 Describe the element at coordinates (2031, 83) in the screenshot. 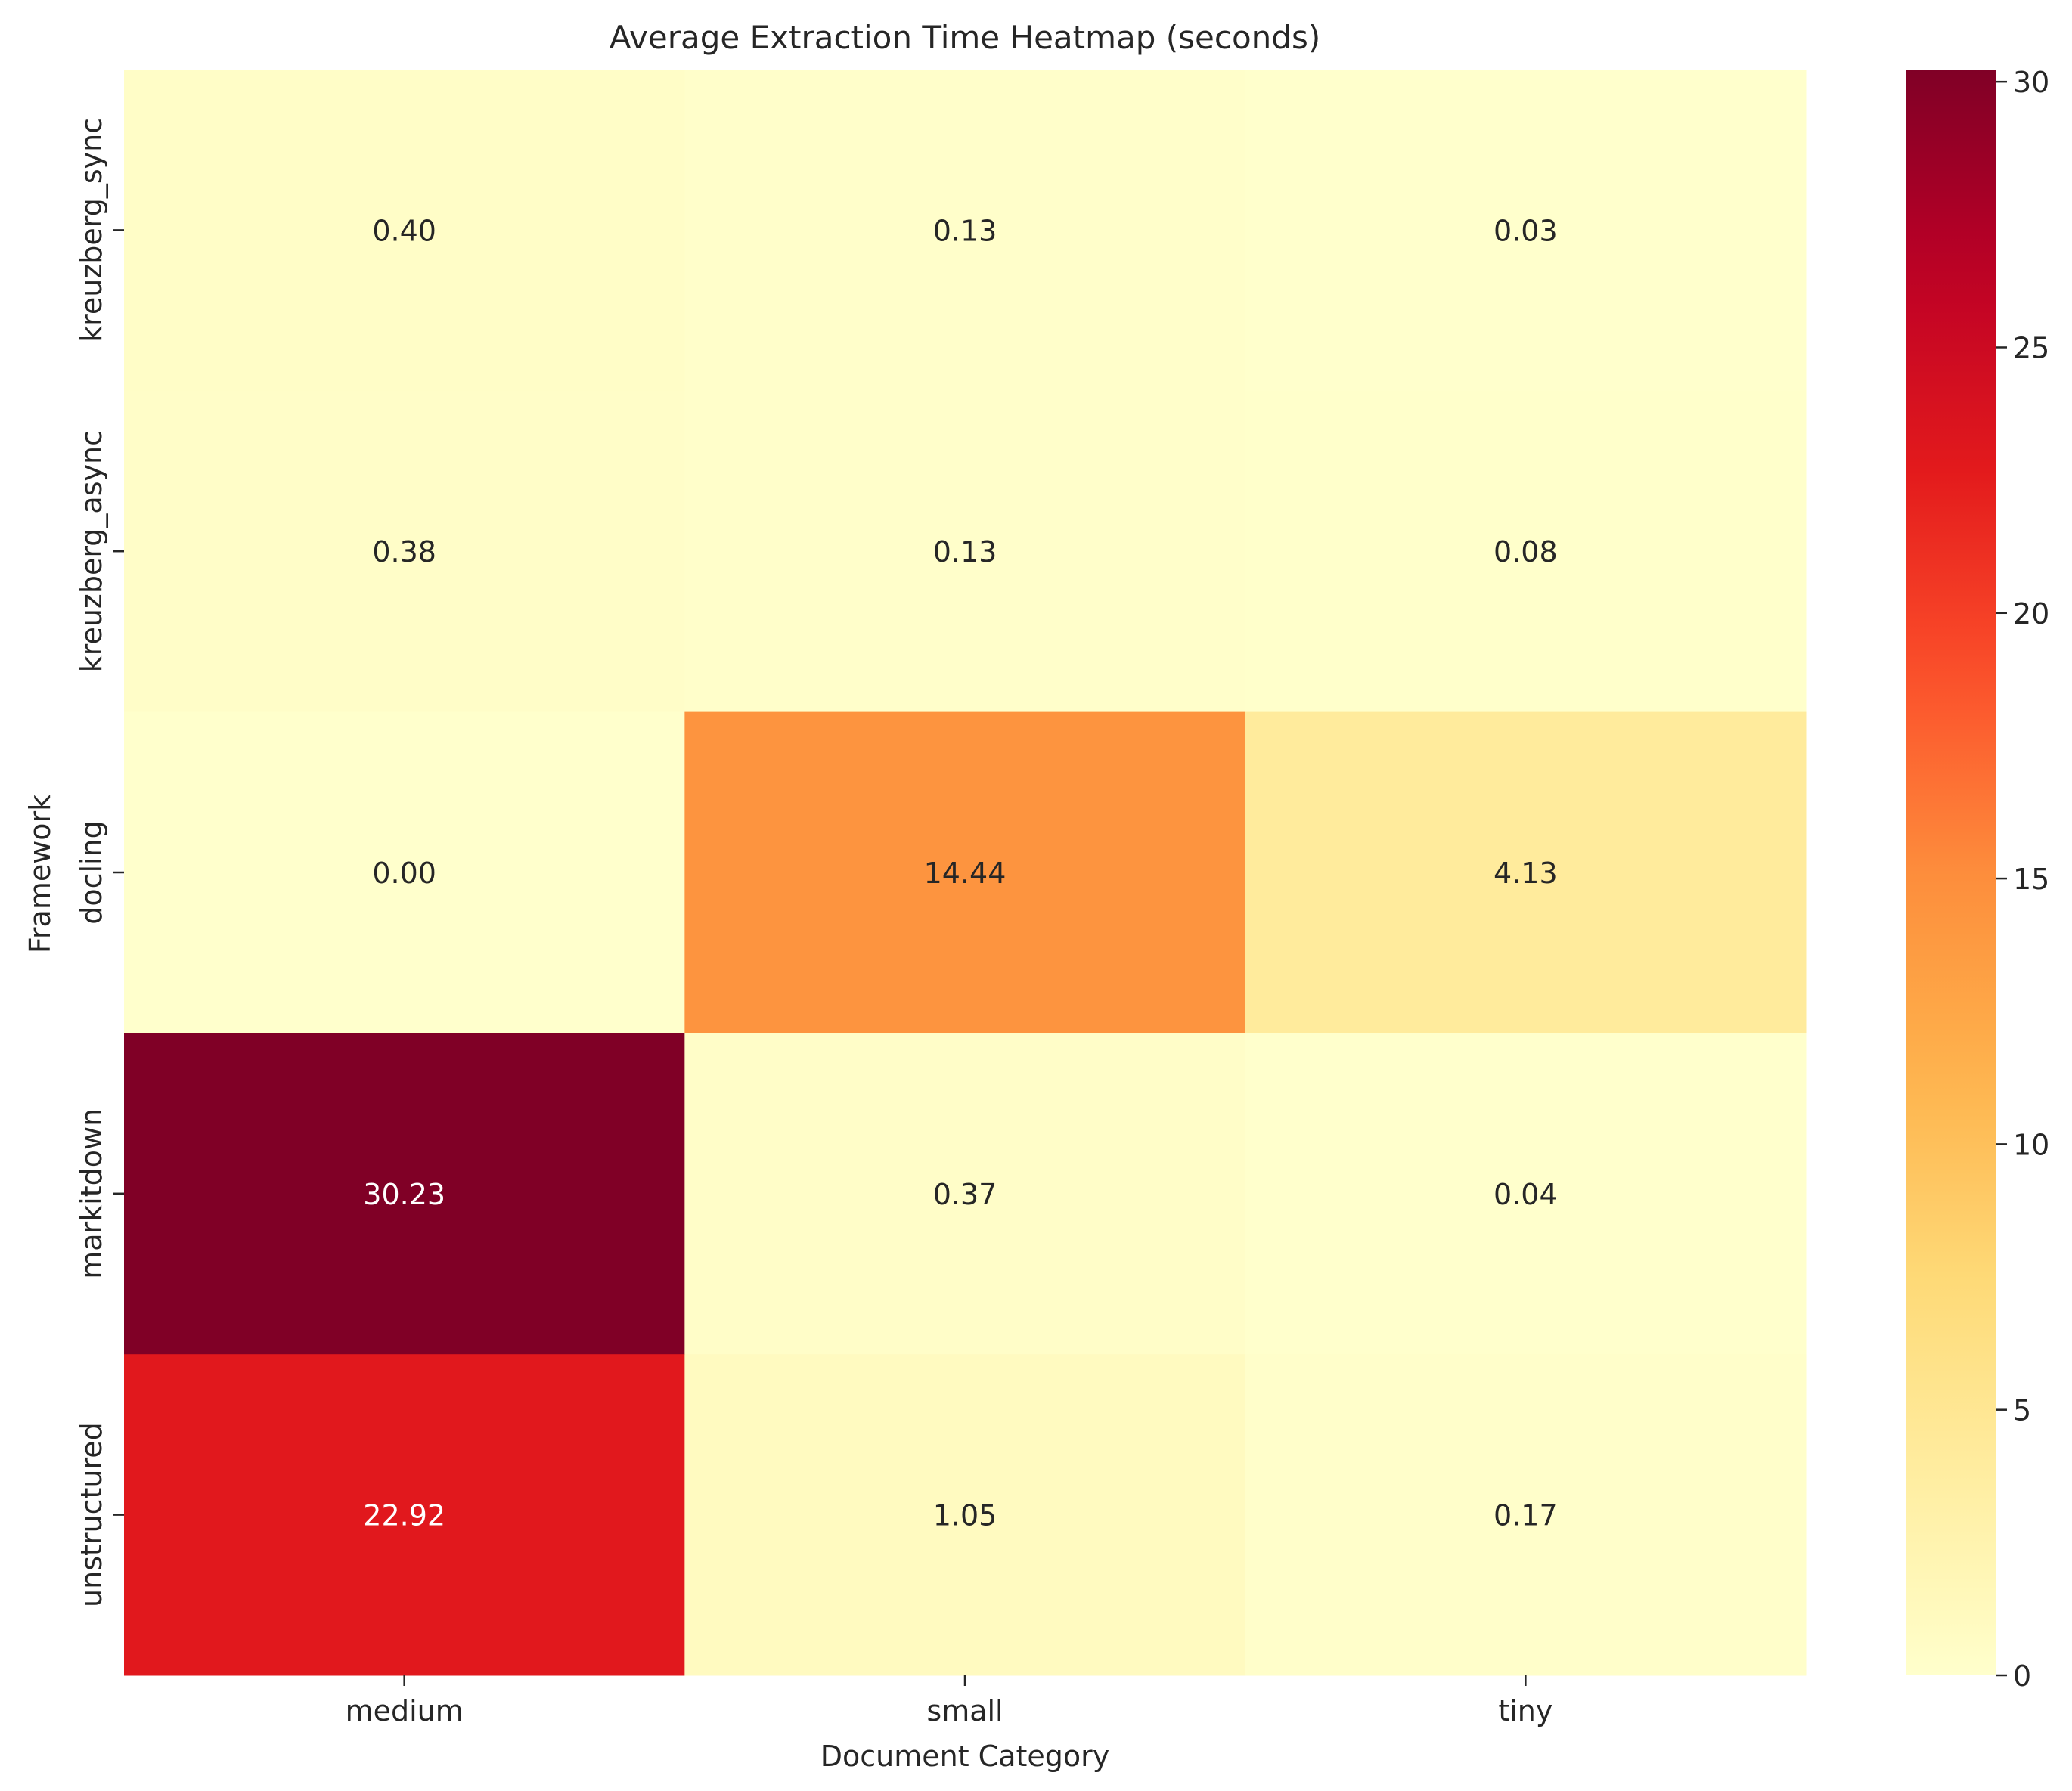

I see `colorbar-tick-label: 30` at that location.